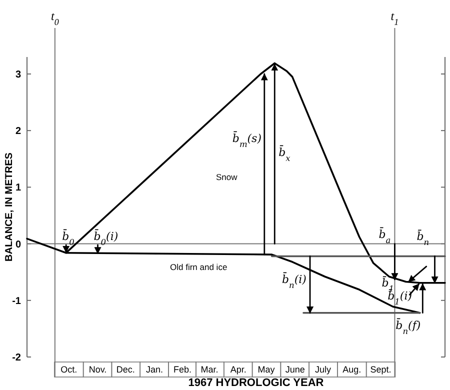 The image size is (450, 390). Describe the element at coordinates (155, 369) in the screenshot. I see `x-tick-label: Jan.` at that location.